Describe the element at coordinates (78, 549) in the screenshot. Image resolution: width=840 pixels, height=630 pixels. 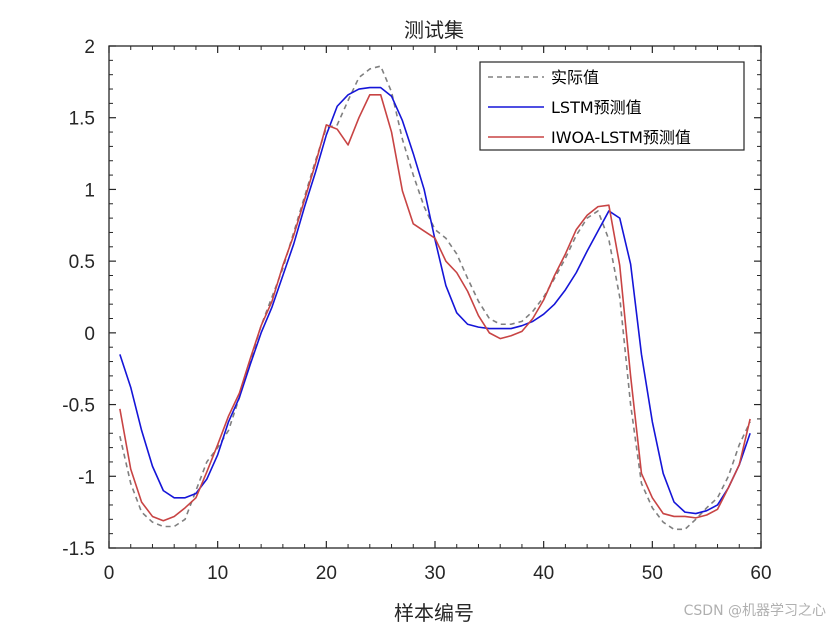
I see `y-tick-label: -1.5` at that location.